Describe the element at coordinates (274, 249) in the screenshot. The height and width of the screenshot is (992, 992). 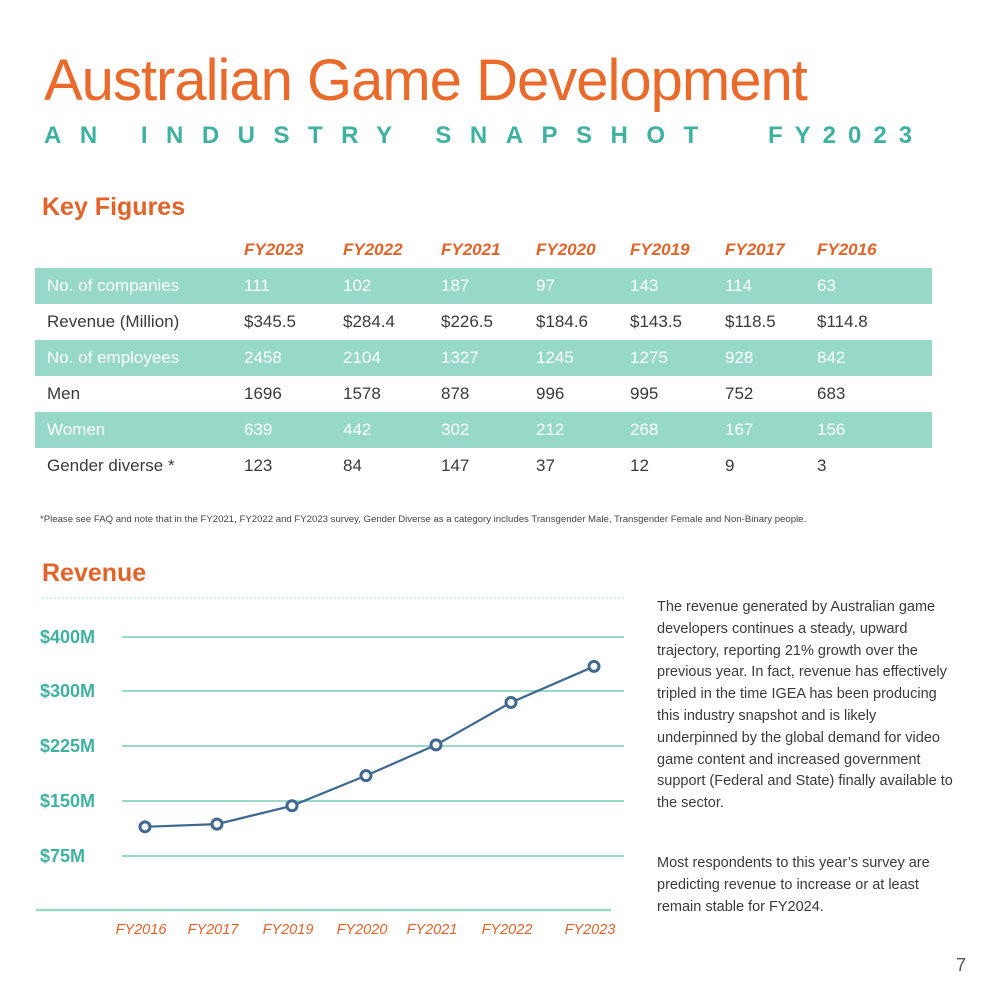
I see `column-header: FY2023` at that location.